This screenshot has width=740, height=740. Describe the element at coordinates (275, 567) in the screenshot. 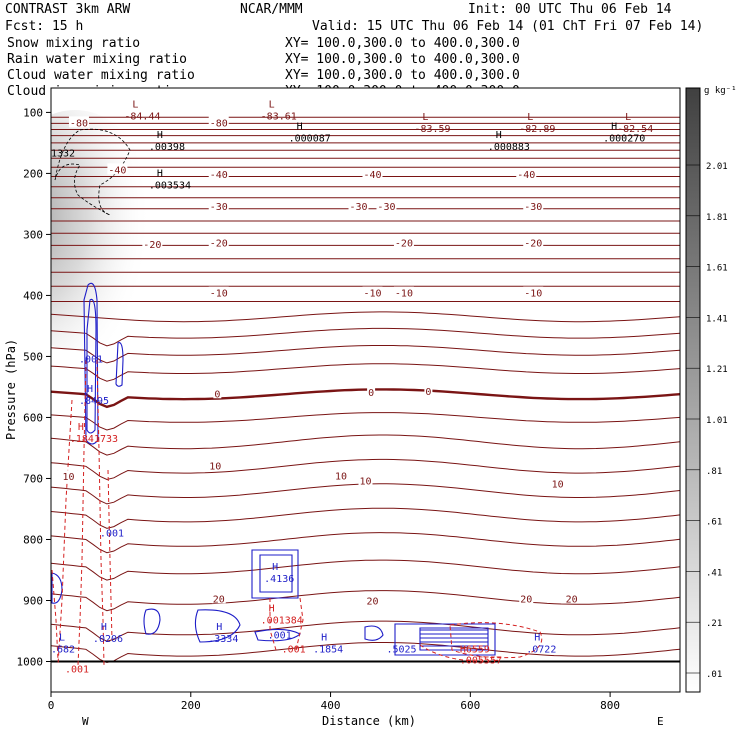

I see `extremum-mark-15: H` at that location.